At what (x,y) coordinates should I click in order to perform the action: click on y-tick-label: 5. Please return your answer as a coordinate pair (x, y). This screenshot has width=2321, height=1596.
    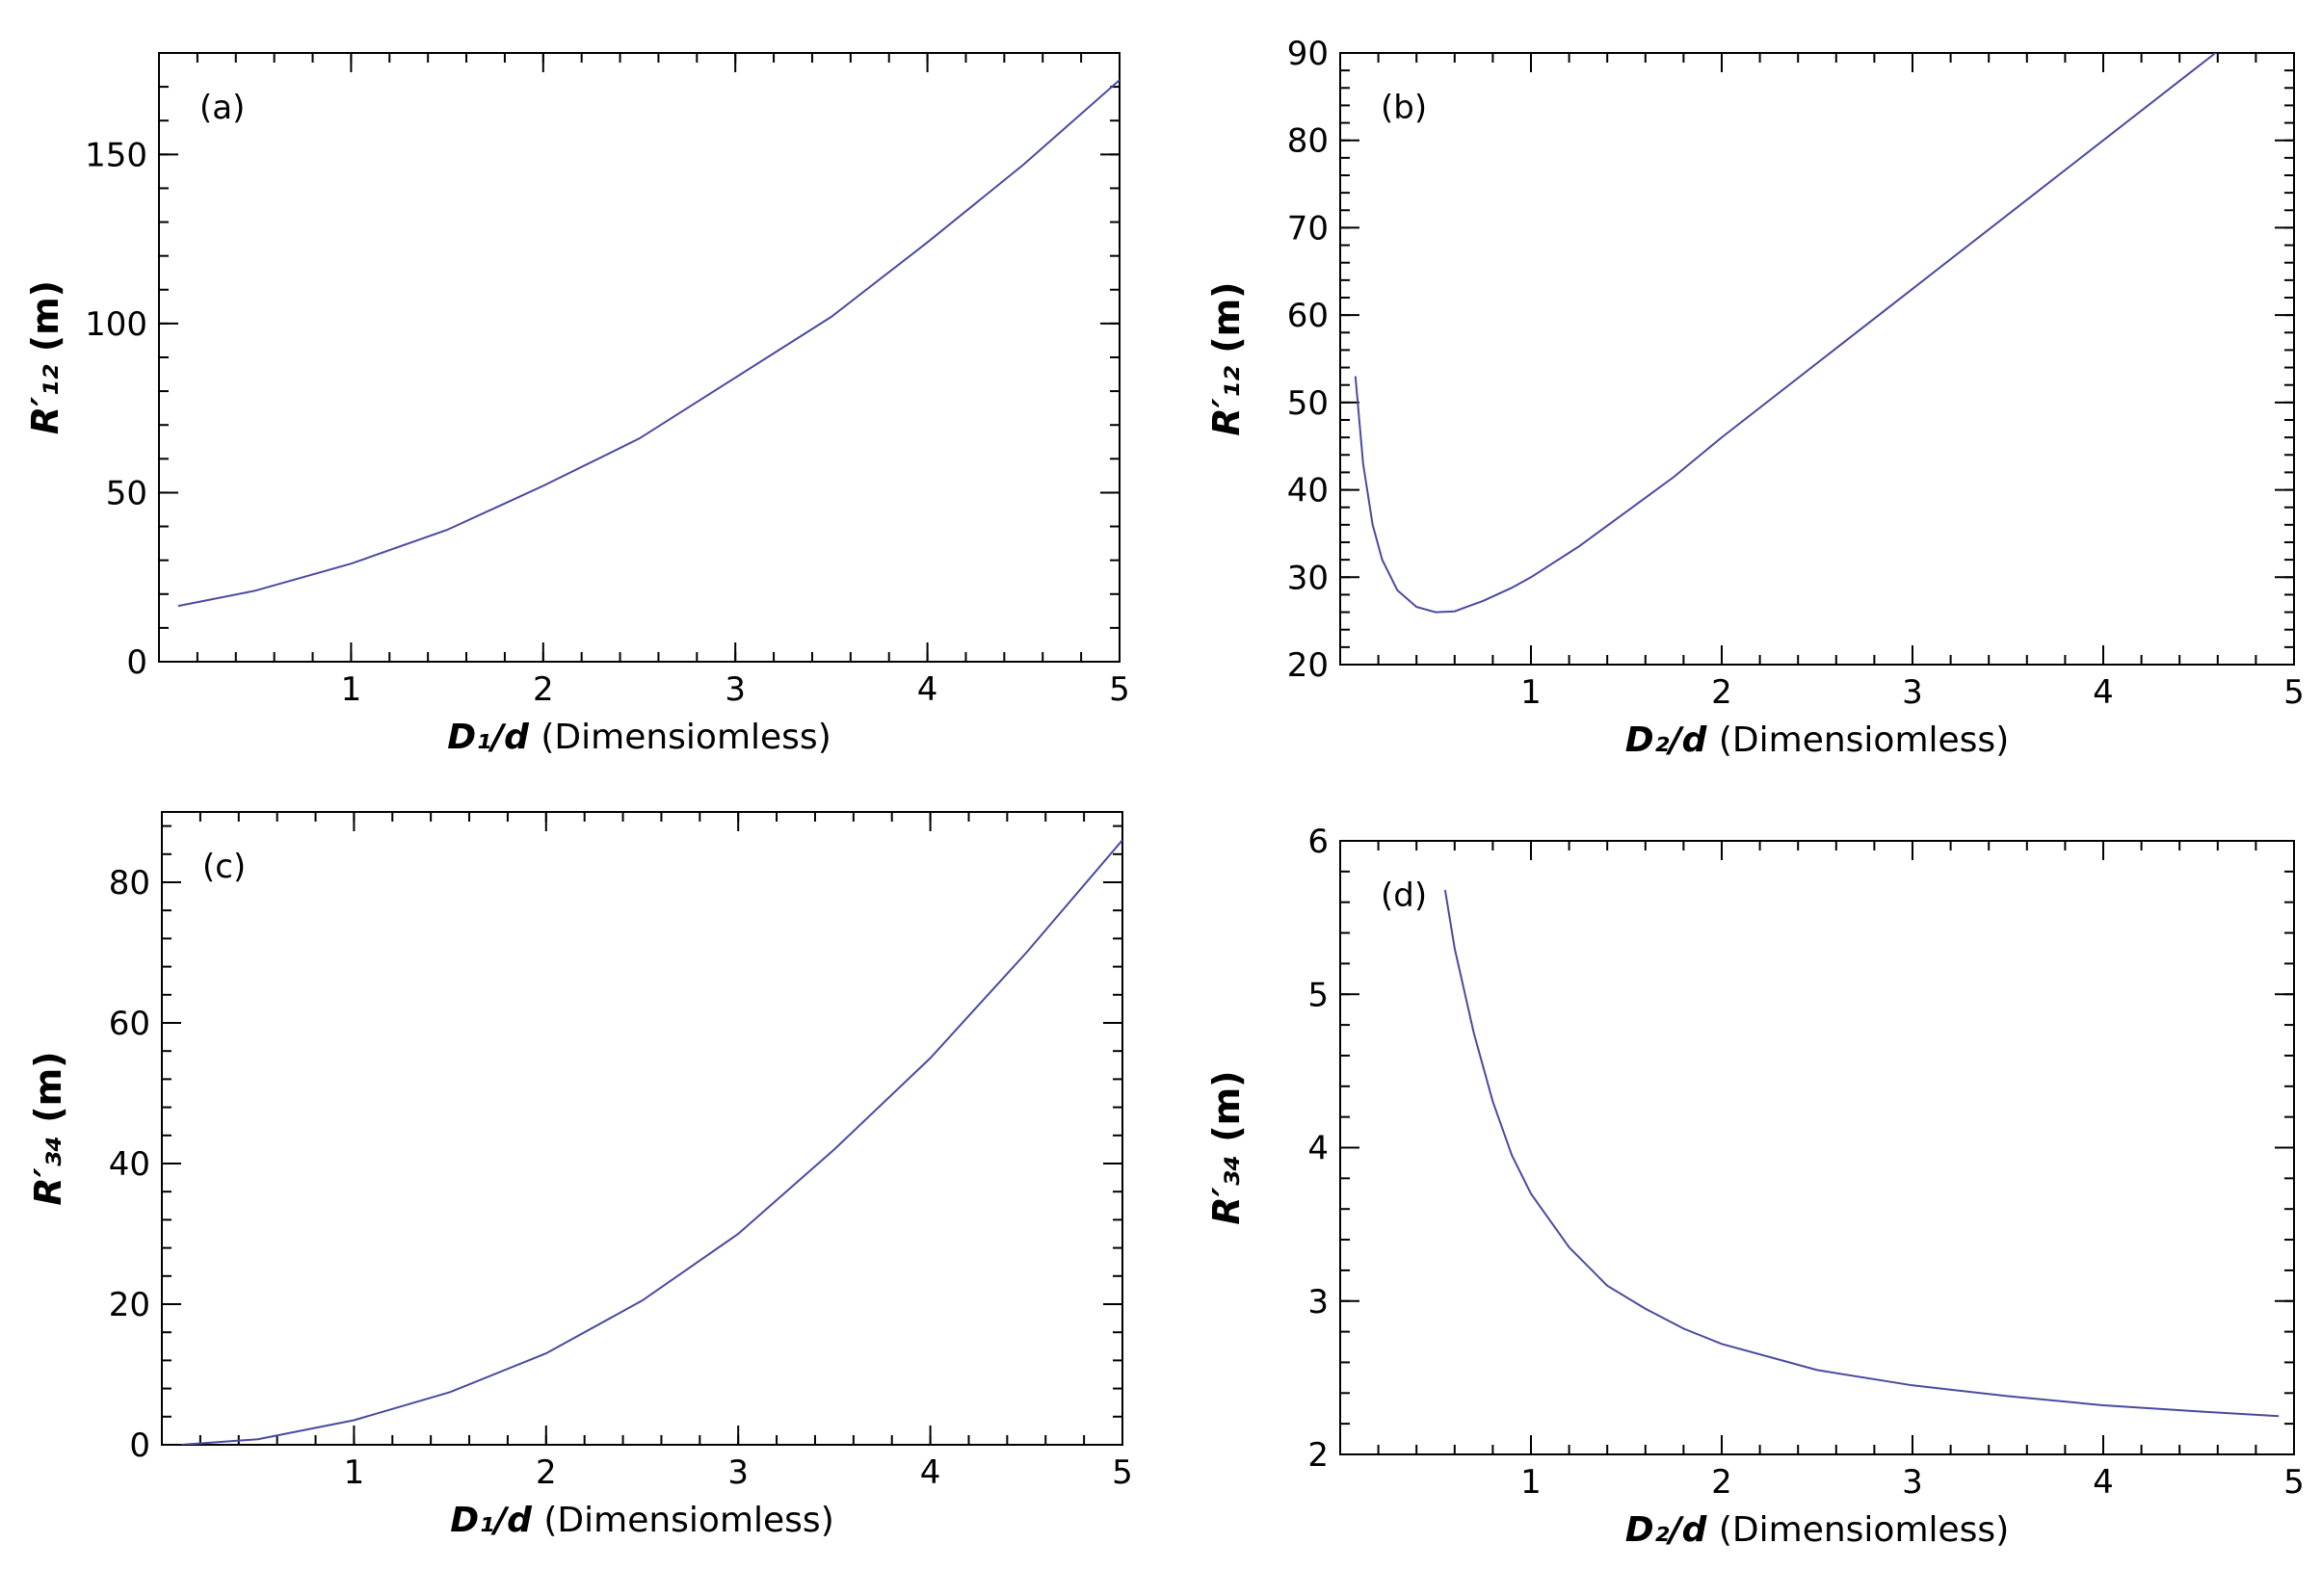
    Looking at the image, I should click on (1318, 995).